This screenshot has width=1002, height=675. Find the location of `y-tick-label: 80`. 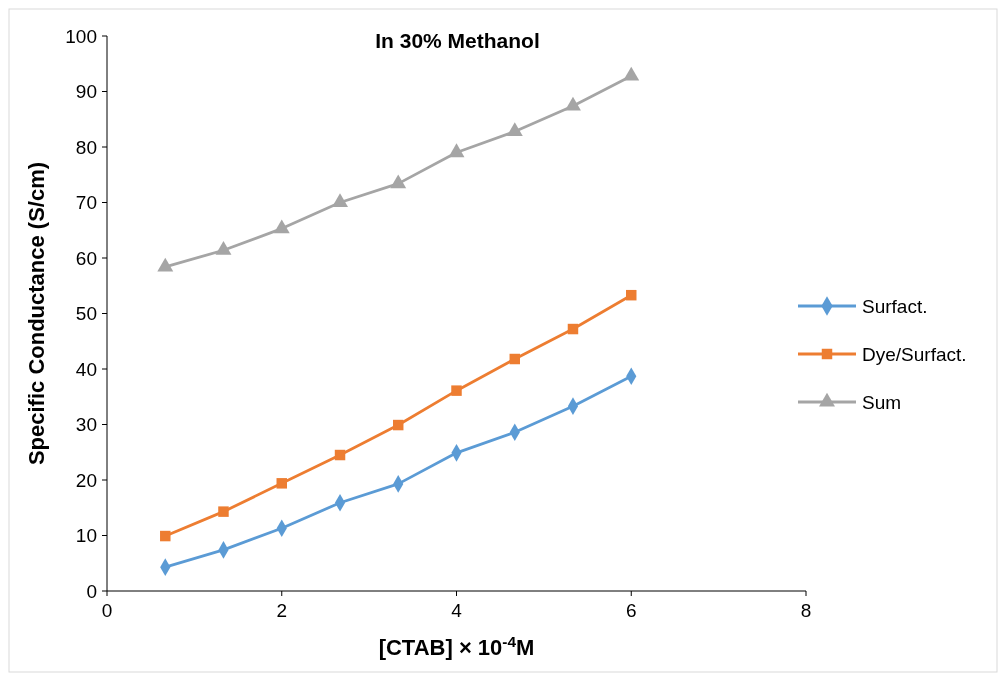

y-tick-label: 80 is located at coordinates (86, 147).